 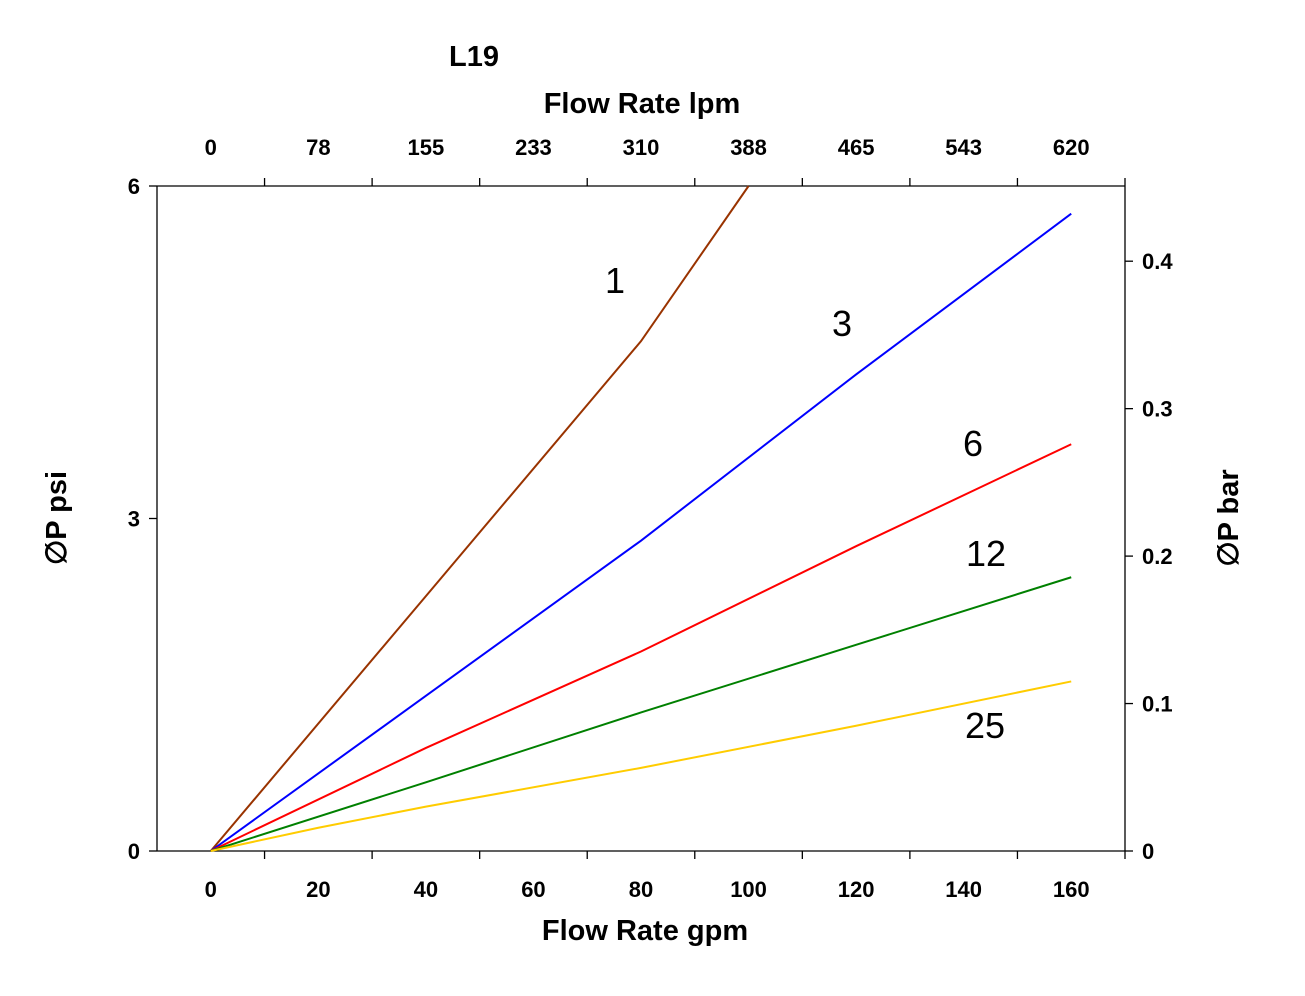 What do you see at coordinates (963, 147) in the screenshot?
I see `x2-tick-label: 543` at bounding box center [963, 147].